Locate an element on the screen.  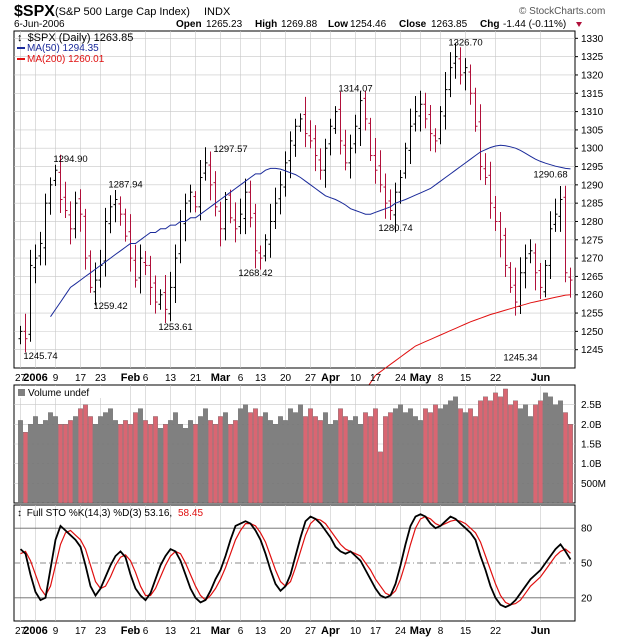
price-xtick-label: Mar is located at coordinates (221, 378).